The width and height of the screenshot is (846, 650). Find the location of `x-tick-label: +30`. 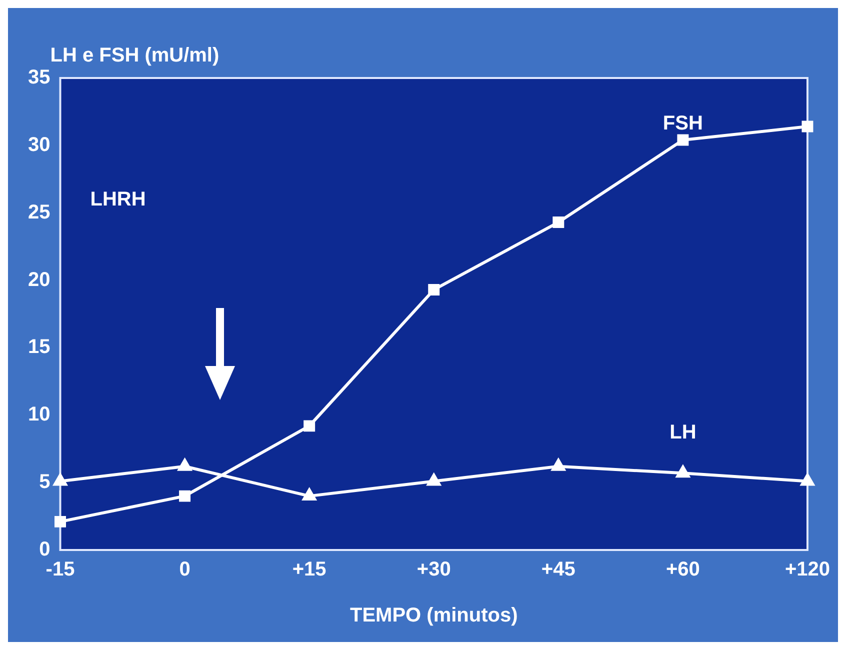

x-tick-label: +30 is located at coordinates (433, 569).